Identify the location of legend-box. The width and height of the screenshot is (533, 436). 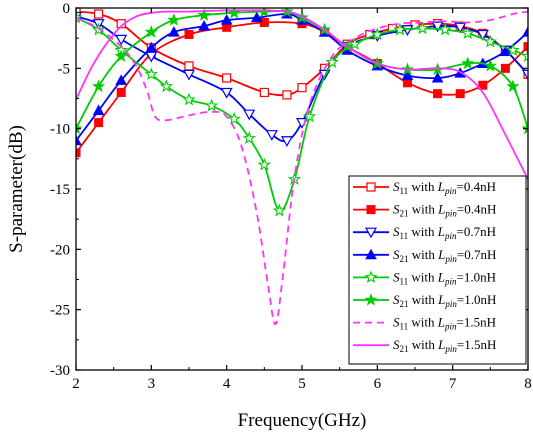
(437, 270).